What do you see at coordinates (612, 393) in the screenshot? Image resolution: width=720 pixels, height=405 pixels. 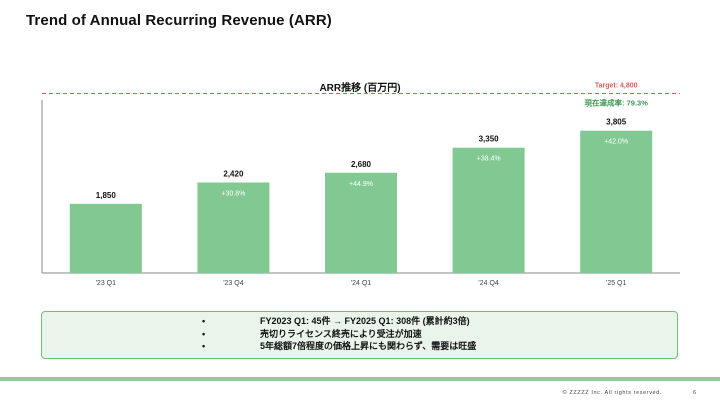 I see `footer-copyright: © ZZZZZ Inc. All rights reserved.` at bounding box center [612, 393].